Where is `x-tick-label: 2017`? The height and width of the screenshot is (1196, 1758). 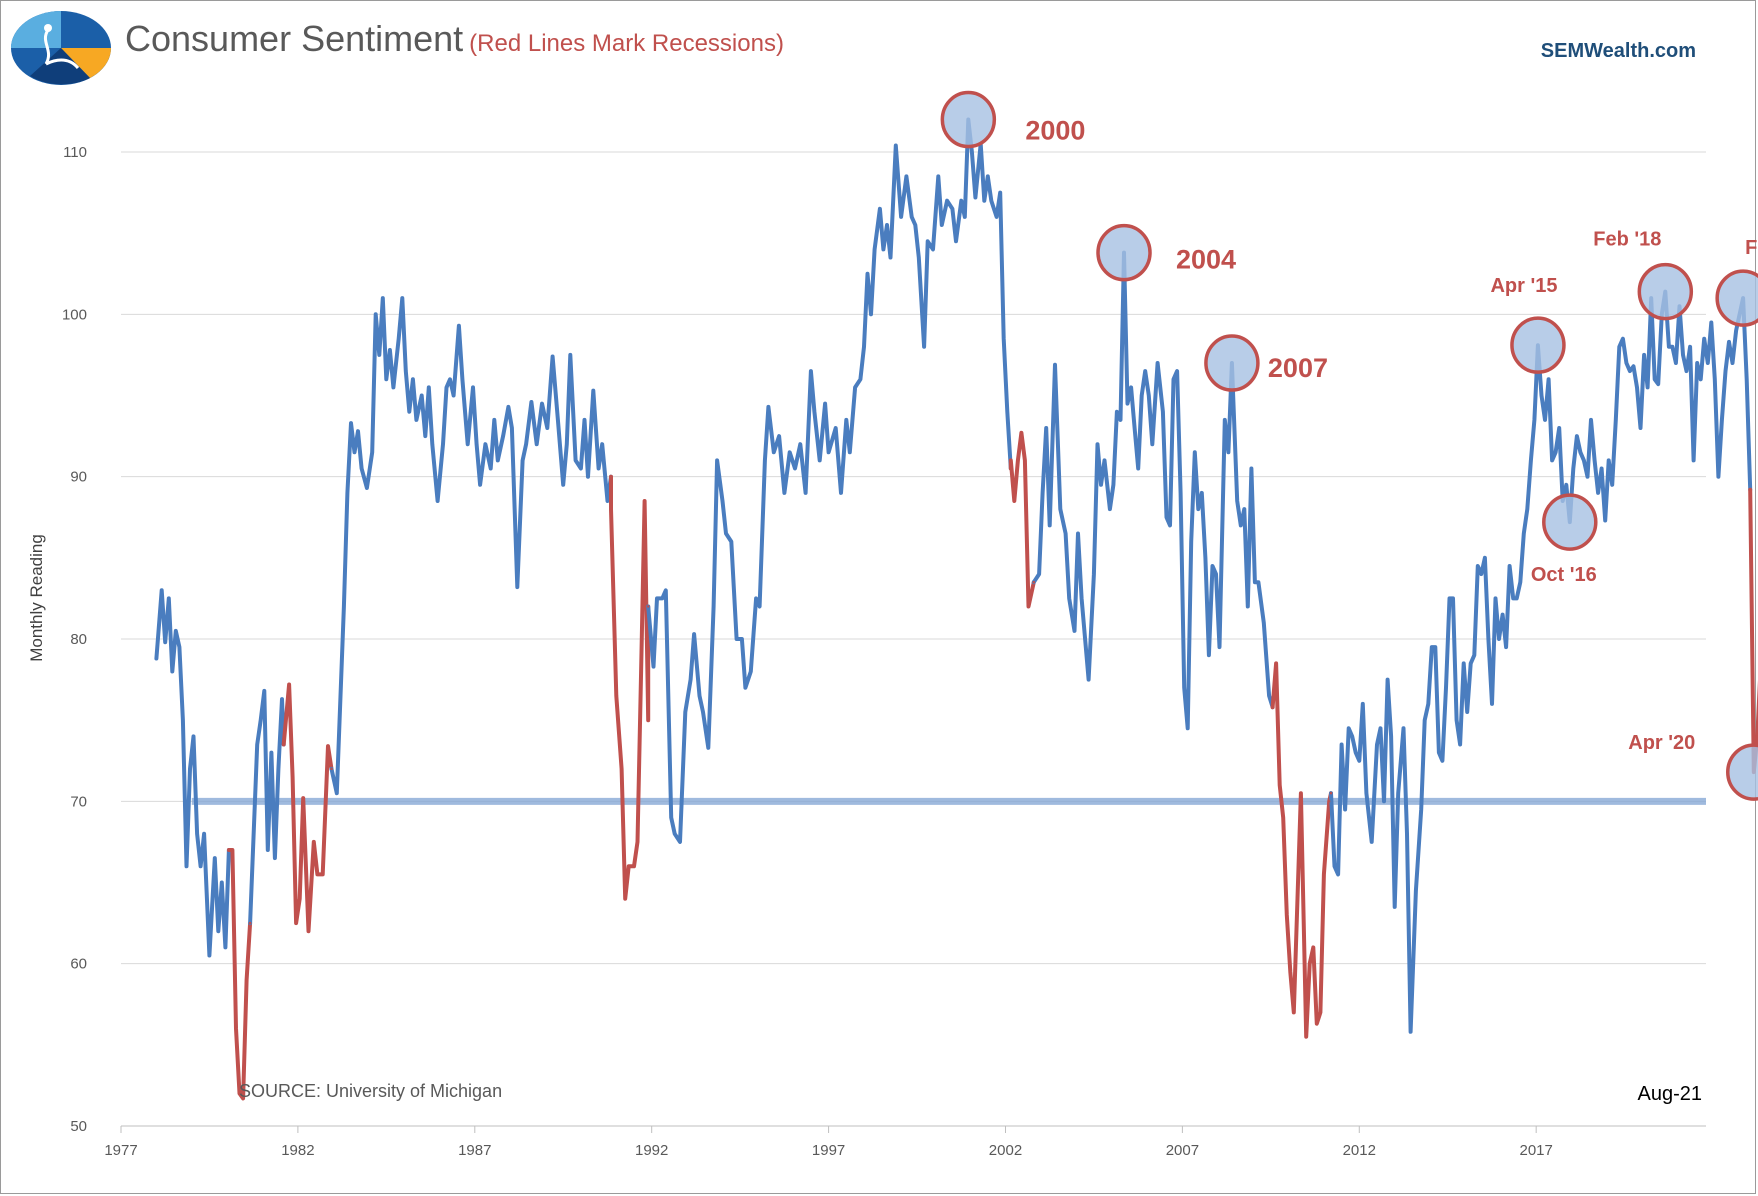 x-tick-label: 2017 is located at coordinates (1535, 1150).